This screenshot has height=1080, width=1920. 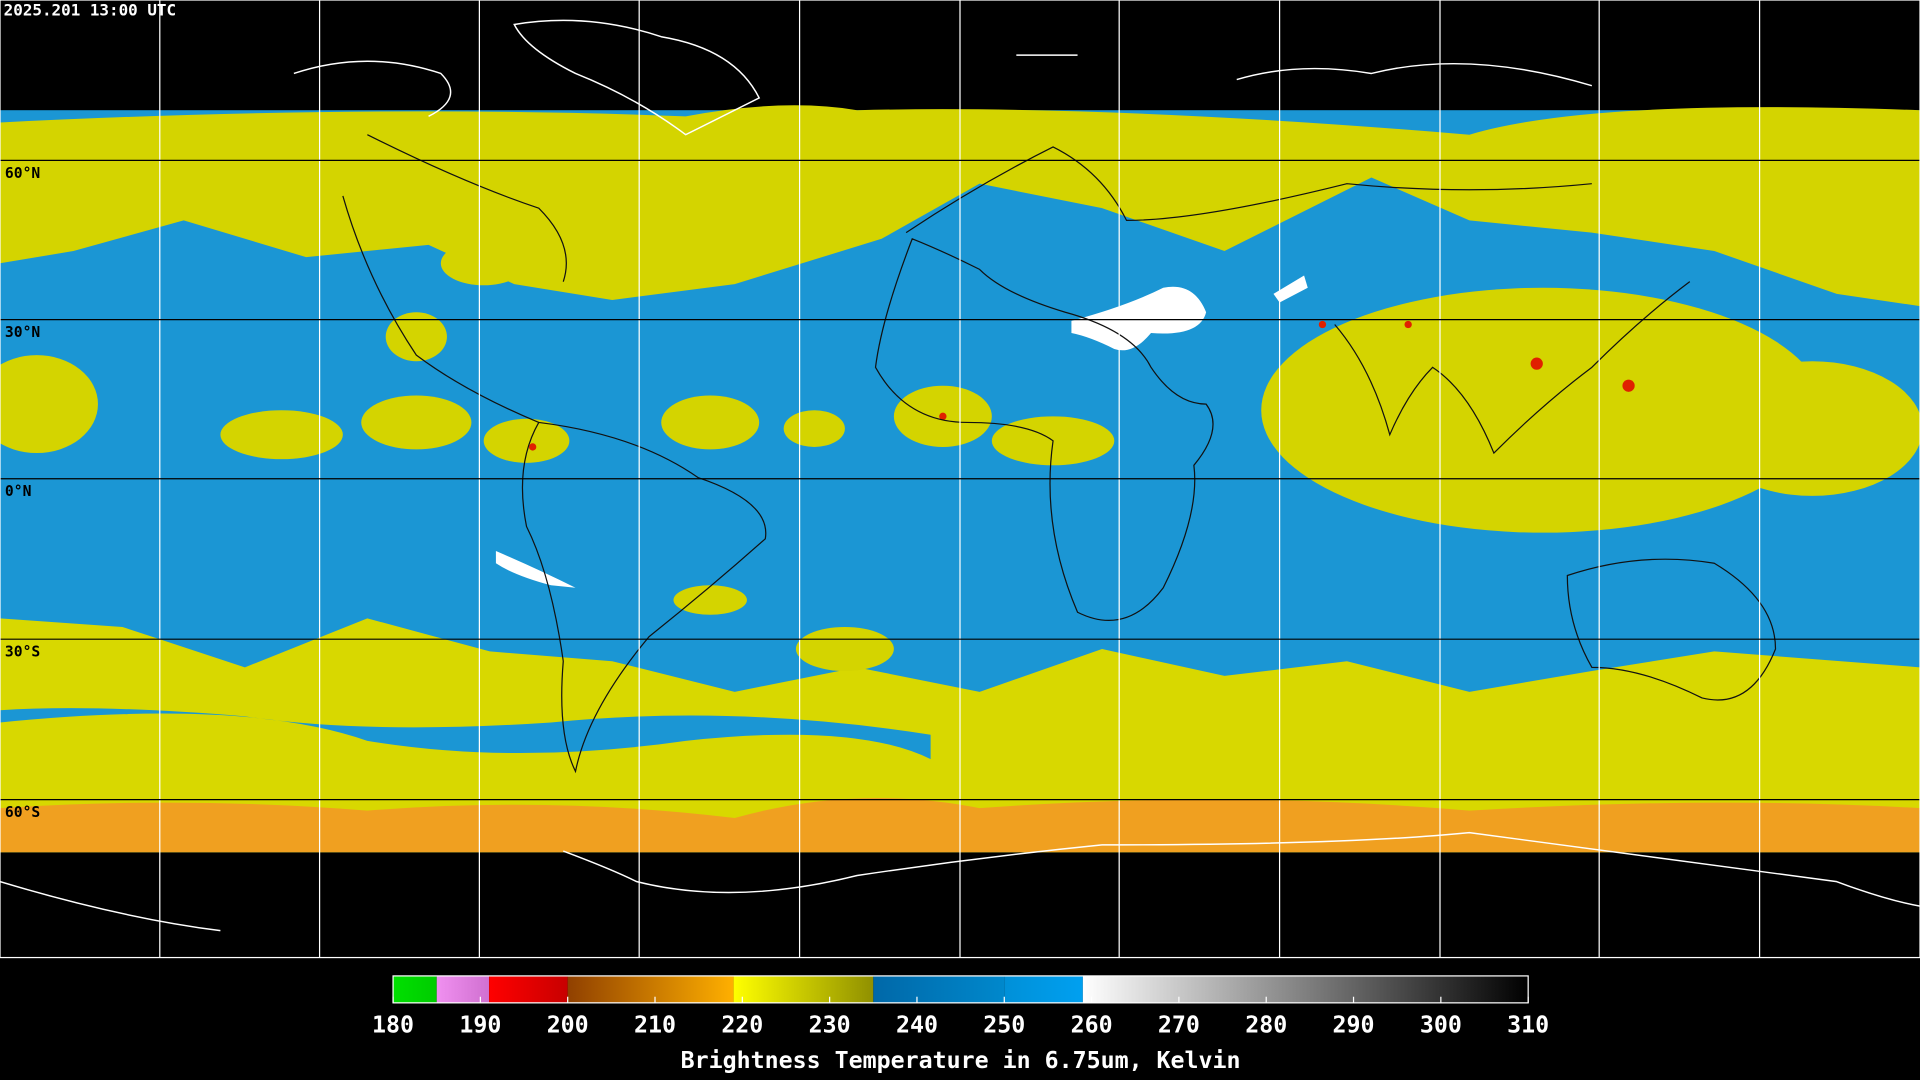 What do you see at coordinates (1004, 1025) in the screenshot?
I see `colorbar-tick-label: 250` at bounding box center [1004, 1025].